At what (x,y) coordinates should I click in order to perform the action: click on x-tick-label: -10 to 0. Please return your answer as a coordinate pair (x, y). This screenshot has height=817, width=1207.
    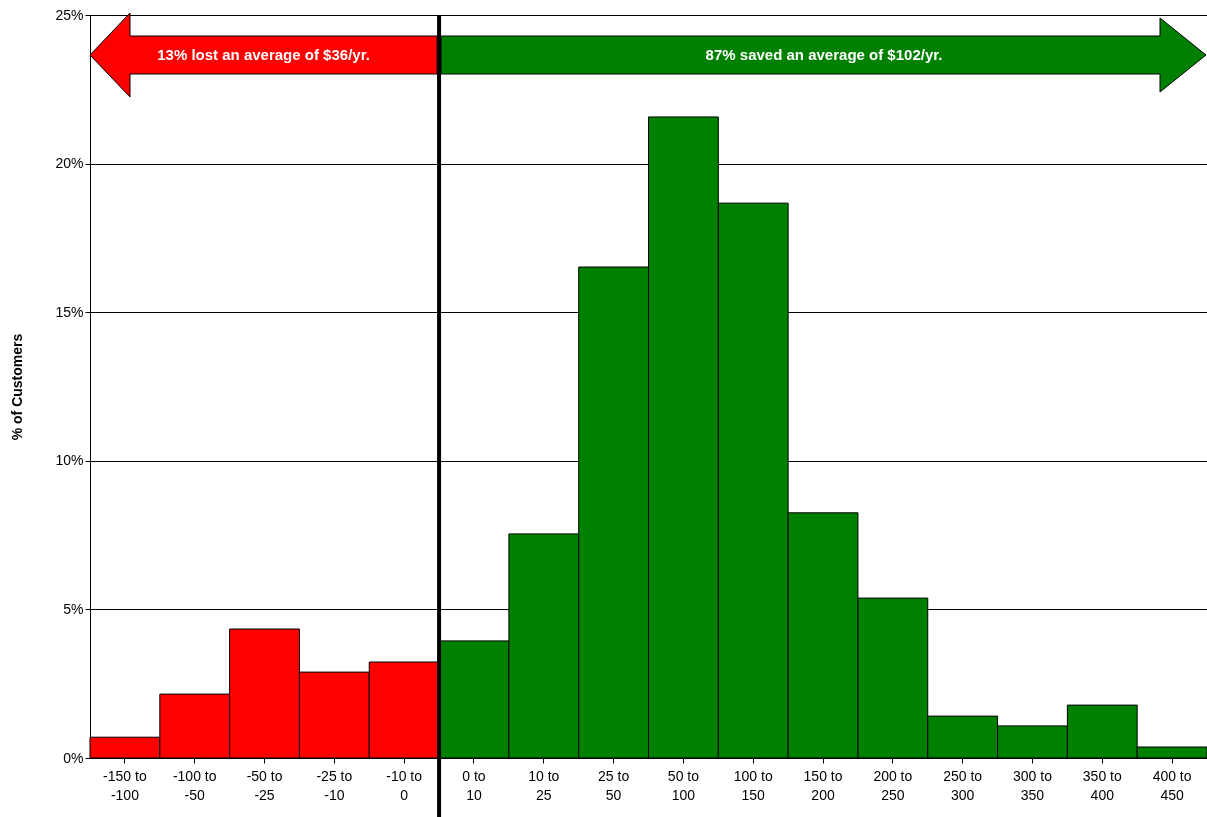
    Looking at the image, I should click on (404, 785).